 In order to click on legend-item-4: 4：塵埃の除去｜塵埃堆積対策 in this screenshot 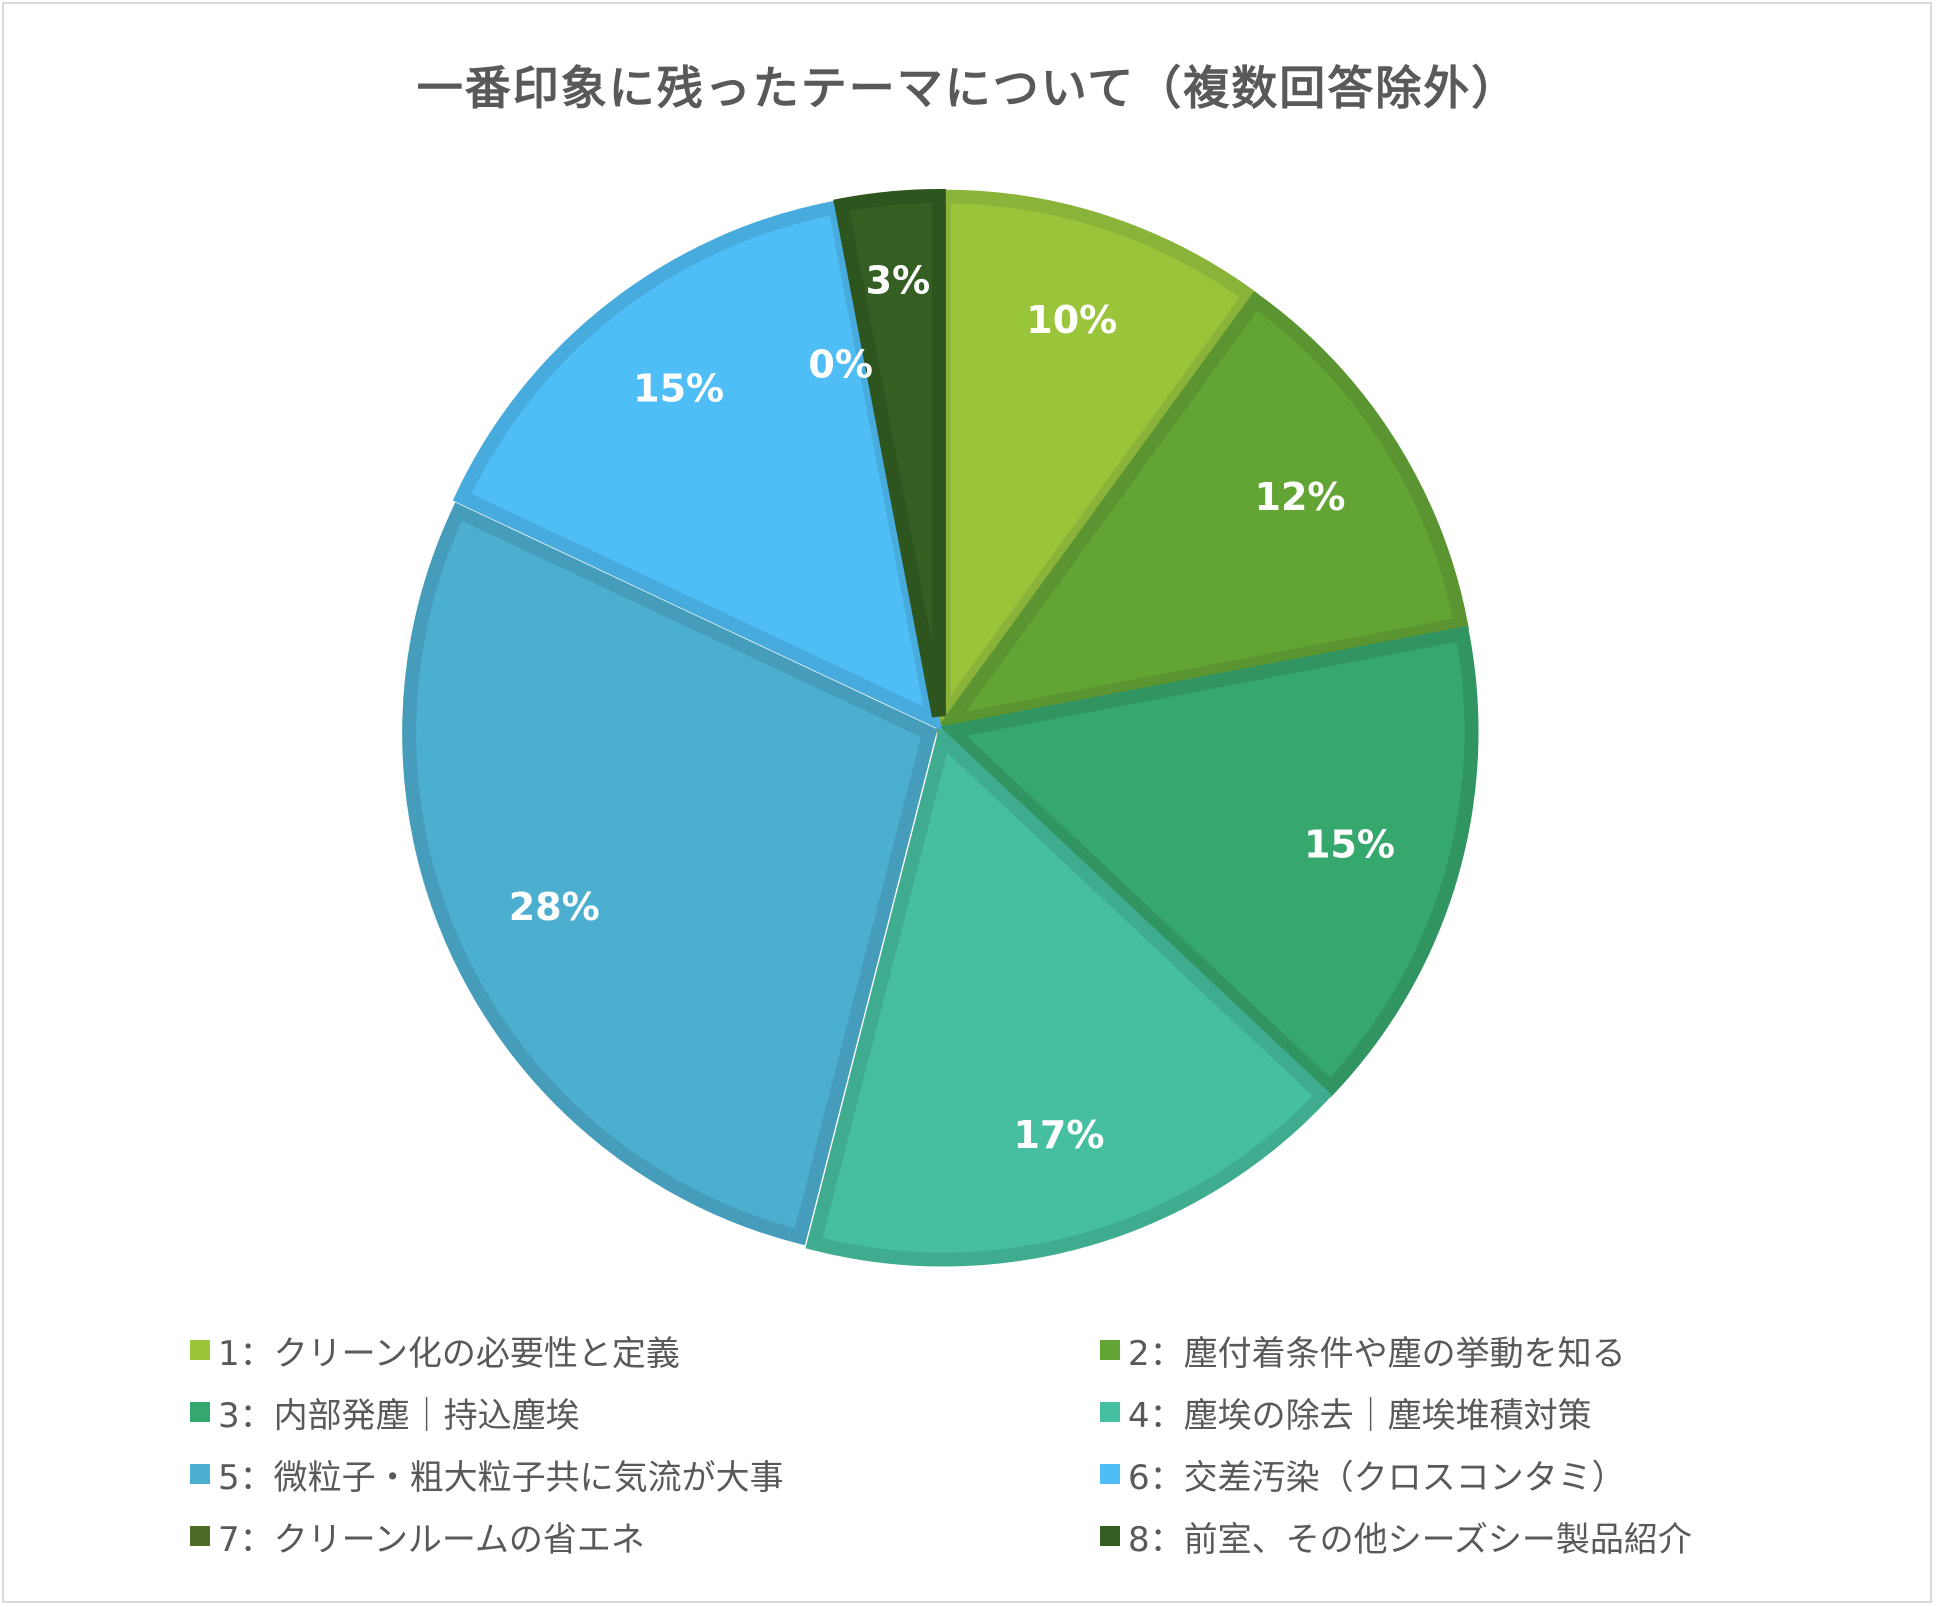, I will do `click(1445, 1414)`.